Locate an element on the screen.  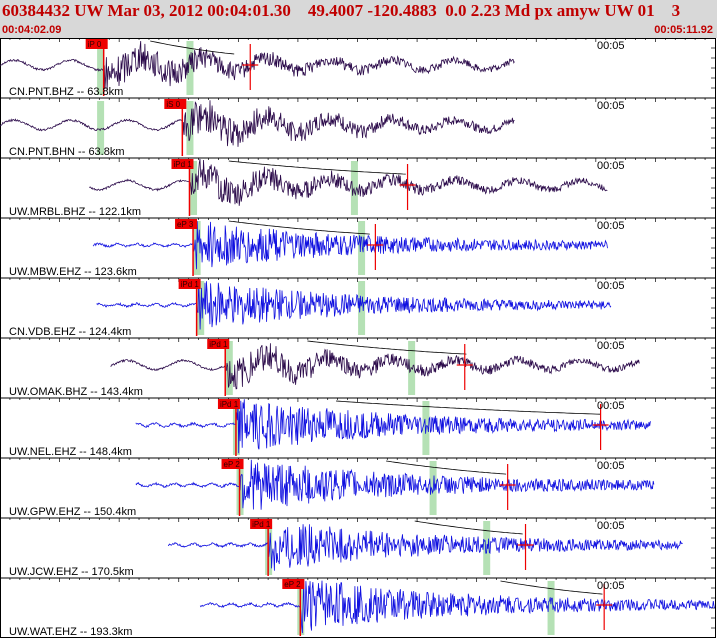
station-label: UW.OMAK.BHZ -- 143.4km is located at coordinates (76, 392).